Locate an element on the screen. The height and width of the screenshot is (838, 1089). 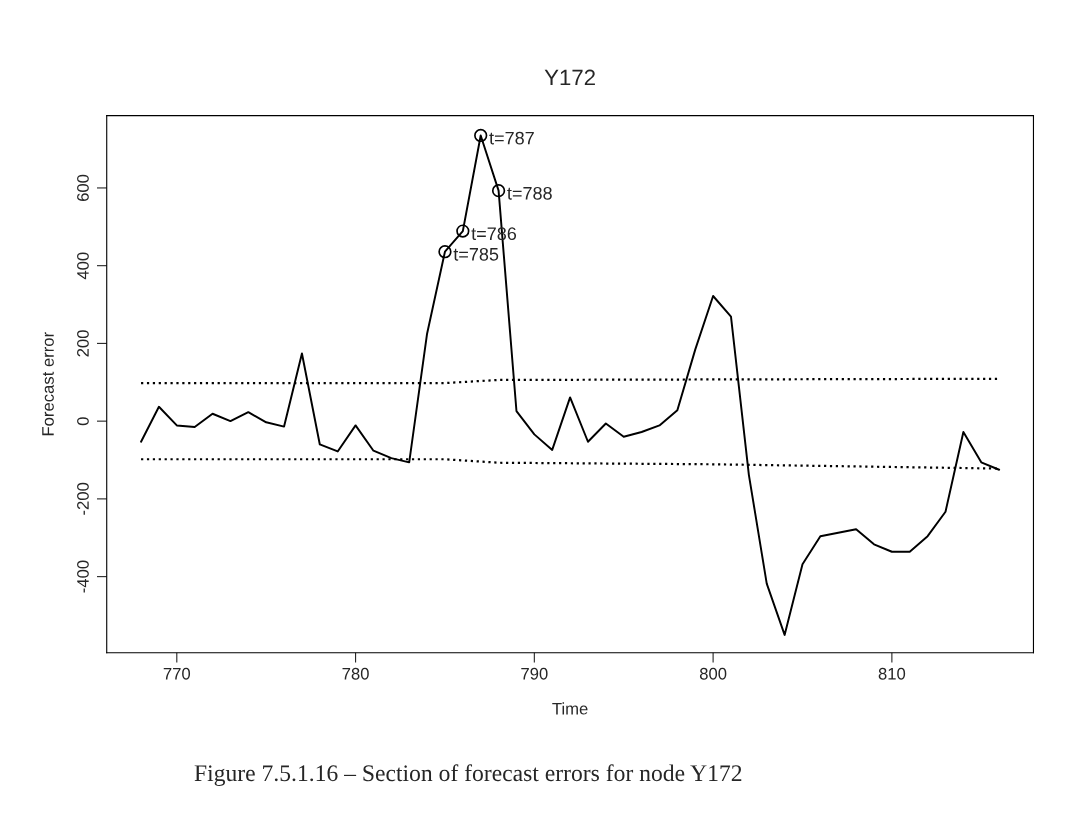
annotation: t=785 is located at coordinates (476, 254).